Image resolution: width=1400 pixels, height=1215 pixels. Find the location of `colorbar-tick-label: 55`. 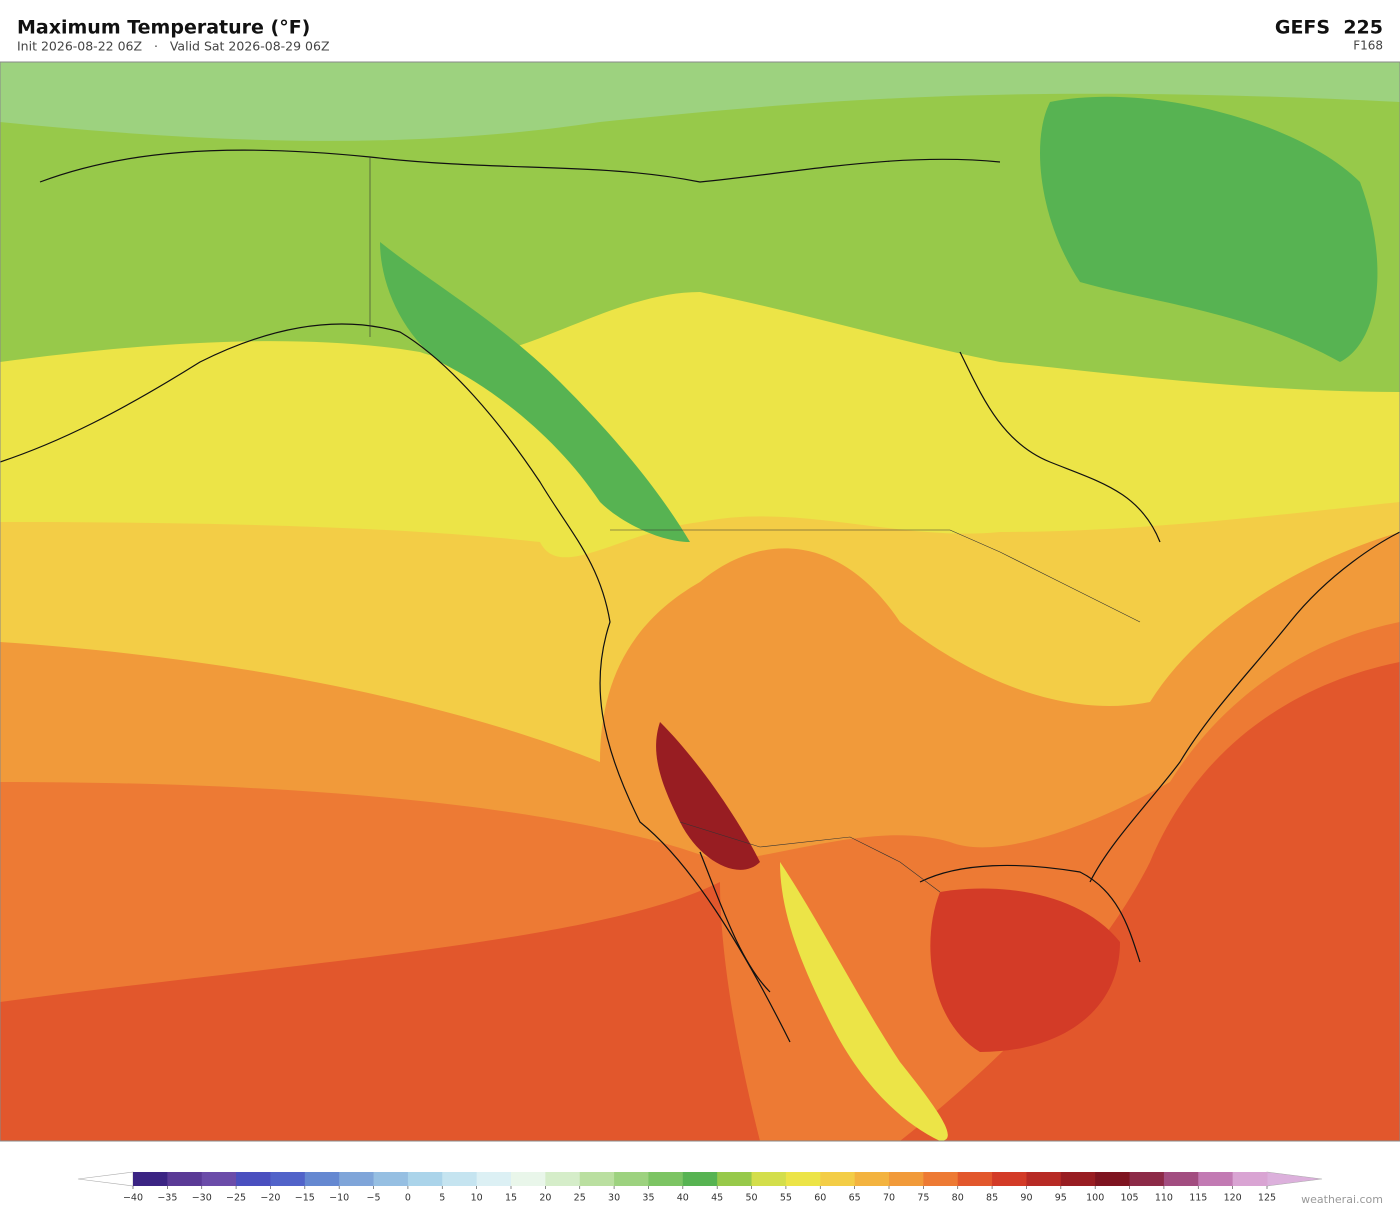

colorbar-tick-label: 55 is located at coordinates (786, 1198).